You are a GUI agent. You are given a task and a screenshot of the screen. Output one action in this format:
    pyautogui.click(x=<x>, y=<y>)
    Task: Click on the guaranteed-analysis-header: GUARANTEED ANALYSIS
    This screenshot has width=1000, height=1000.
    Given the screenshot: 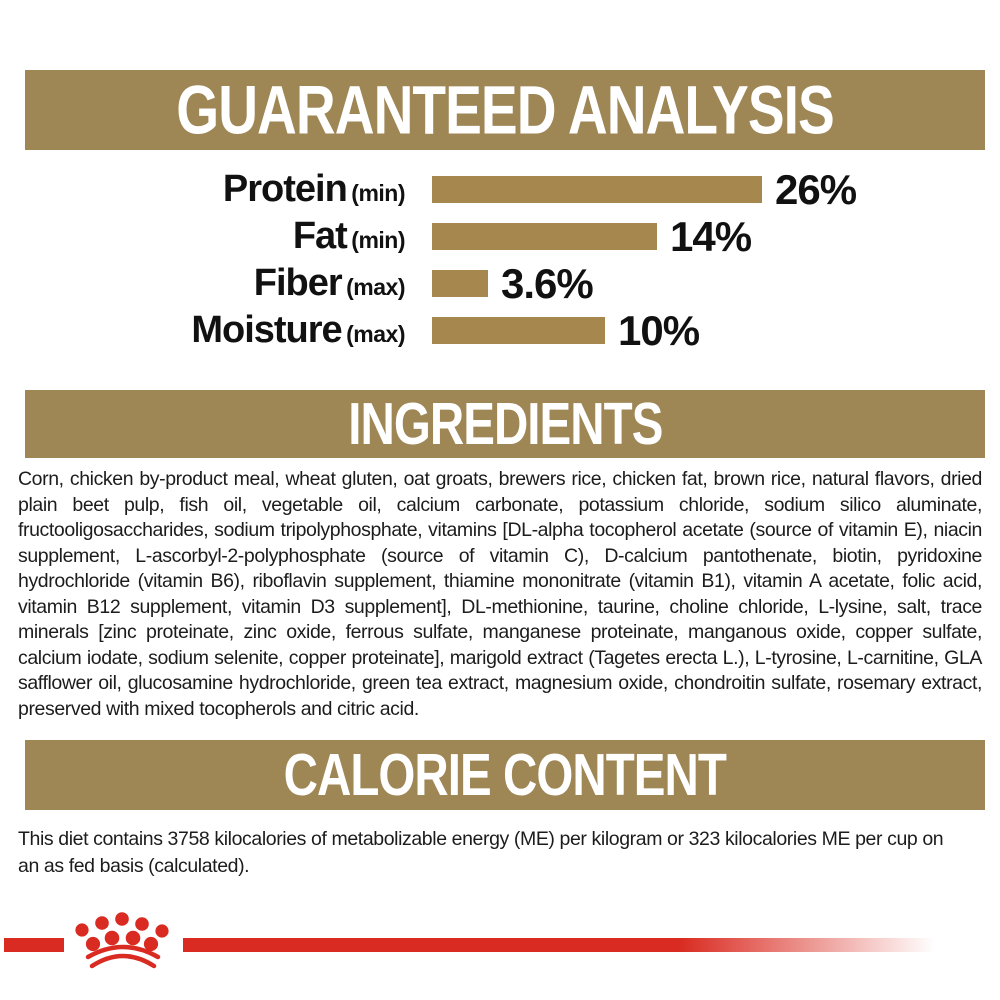 What is the action you would take?
    pyautogui.click(x=505, y=110)
    